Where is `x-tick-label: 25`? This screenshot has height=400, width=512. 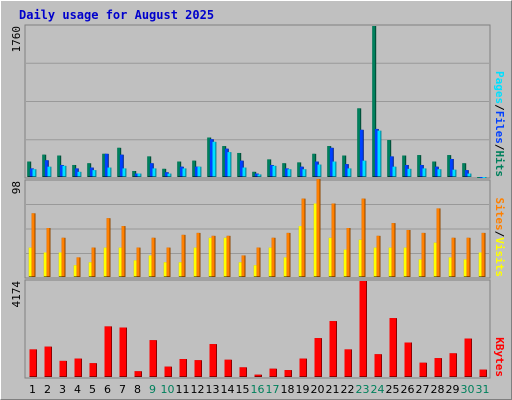 x-tick-label: 25 is located at coordinates (393, 389).